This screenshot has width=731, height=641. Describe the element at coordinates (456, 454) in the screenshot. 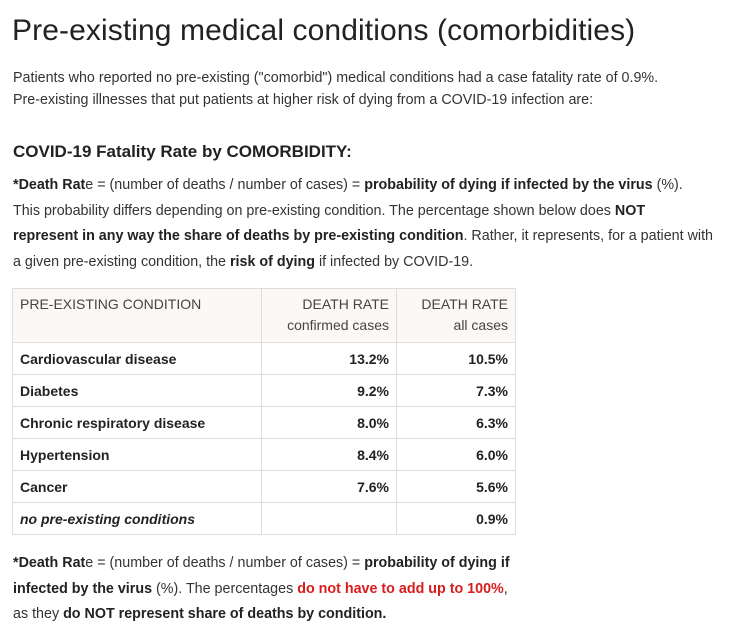

I see `row-death-rate-all: 6.0%` at that location.